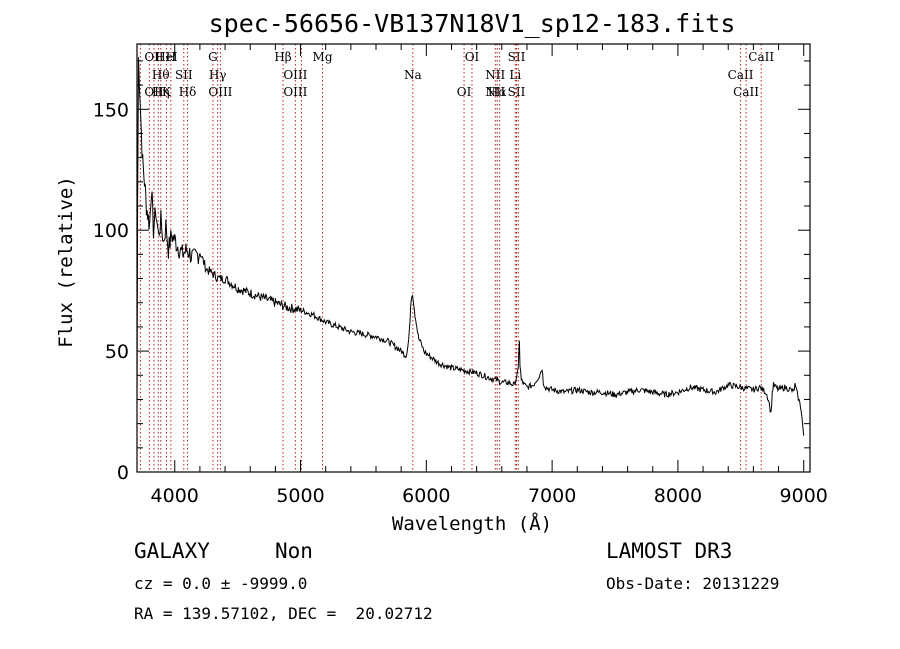 The image size is (900, 649). What do you see at coordinates (213, 57) in the screenshot?
I see `line-label: G` at bounding box center [213, 57].